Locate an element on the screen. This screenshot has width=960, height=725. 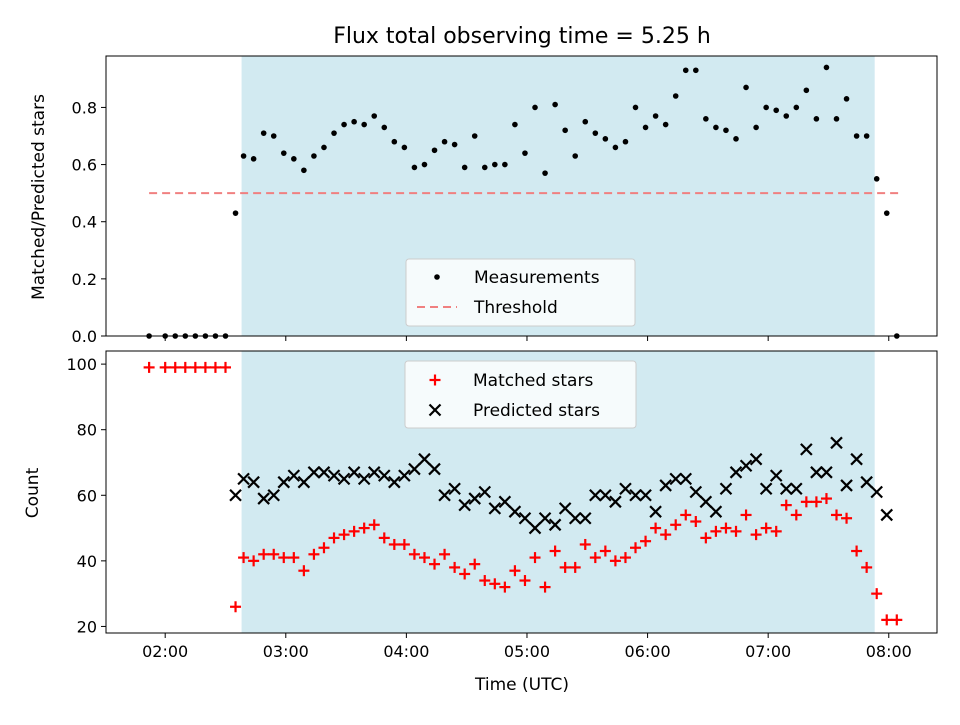
y-tick-label: 0.6 is located at coordinates (84, 165).